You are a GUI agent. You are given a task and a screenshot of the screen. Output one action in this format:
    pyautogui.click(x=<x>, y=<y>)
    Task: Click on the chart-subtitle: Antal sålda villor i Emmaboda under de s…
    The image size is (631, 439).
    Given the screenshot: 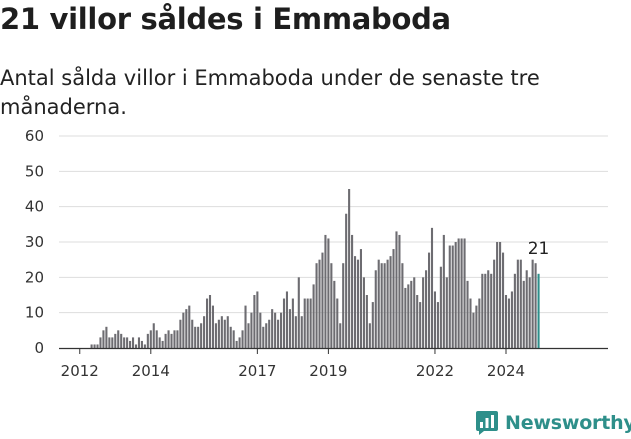 What is the action you would take?
    pyautogui.click(x=270, y=92)
    